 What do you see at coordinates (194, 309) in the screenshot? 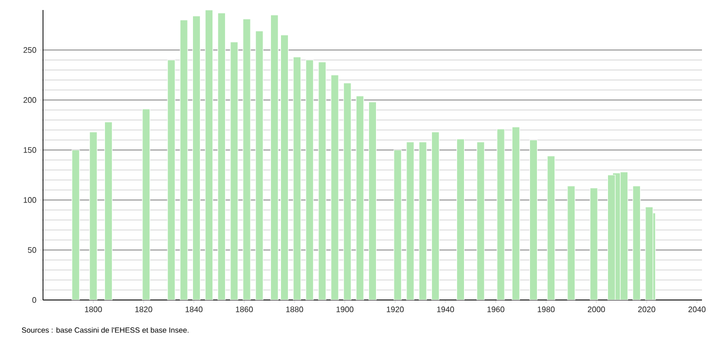
I see `x-tick-label: 1840` at bounding box center [194, 309].